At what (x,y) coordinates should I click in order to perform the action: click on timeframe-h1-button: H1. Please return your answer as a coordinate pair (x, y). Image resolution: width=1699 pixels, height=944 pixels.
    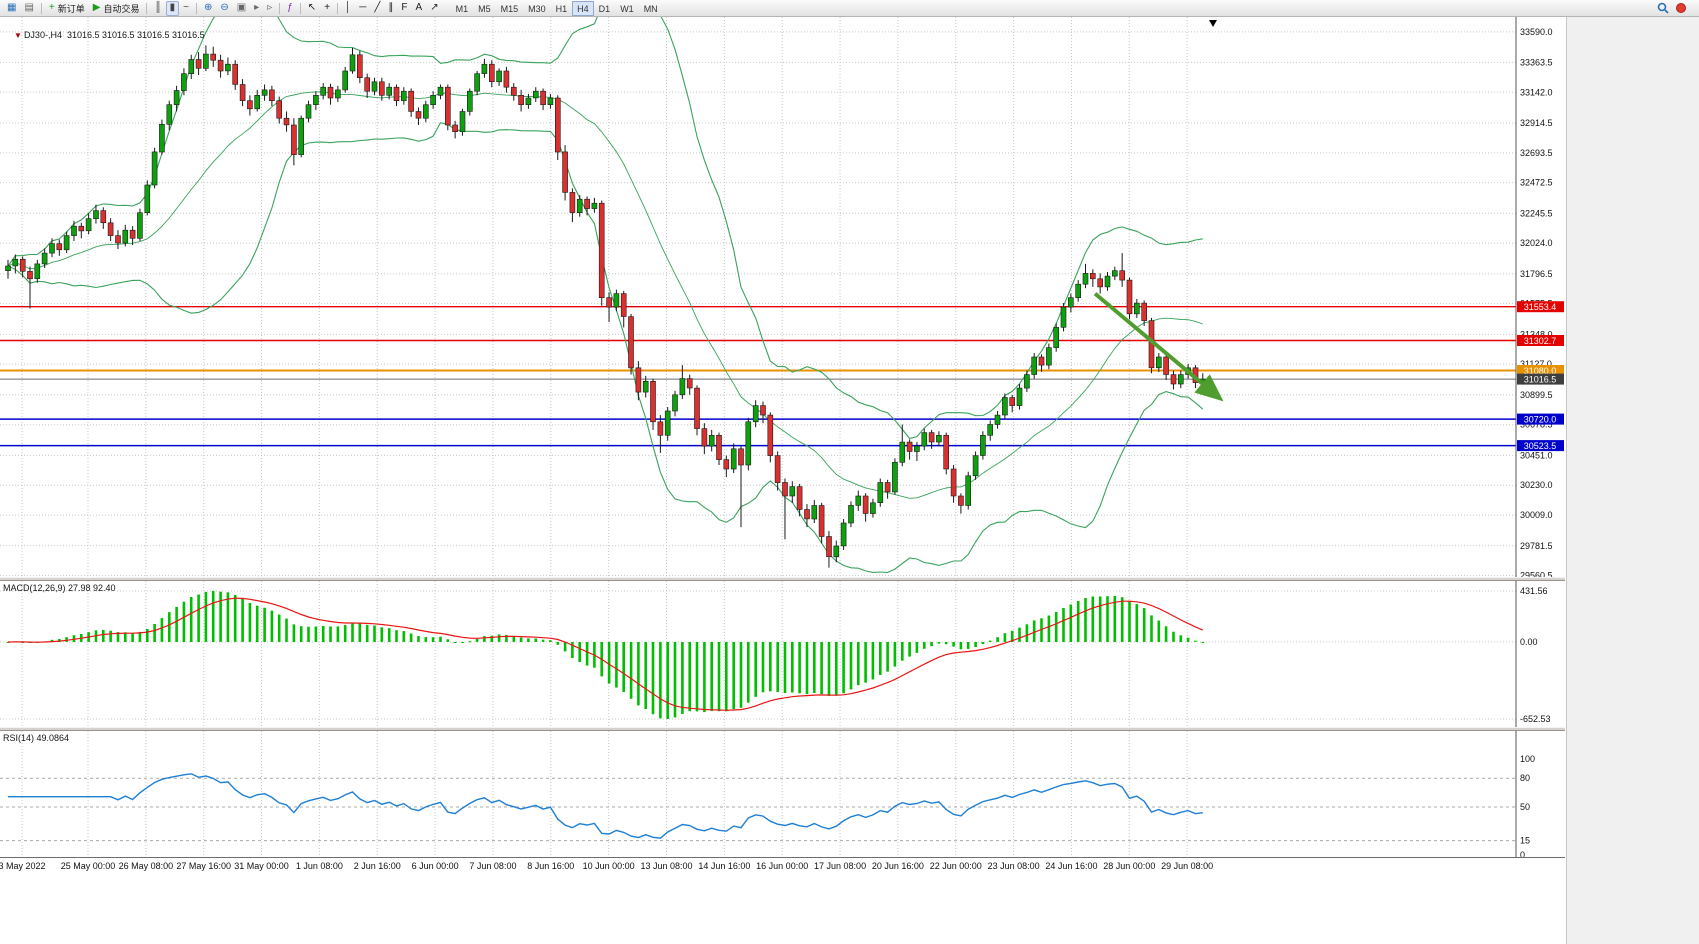
    Looking at the image, I should click on (561, 8).